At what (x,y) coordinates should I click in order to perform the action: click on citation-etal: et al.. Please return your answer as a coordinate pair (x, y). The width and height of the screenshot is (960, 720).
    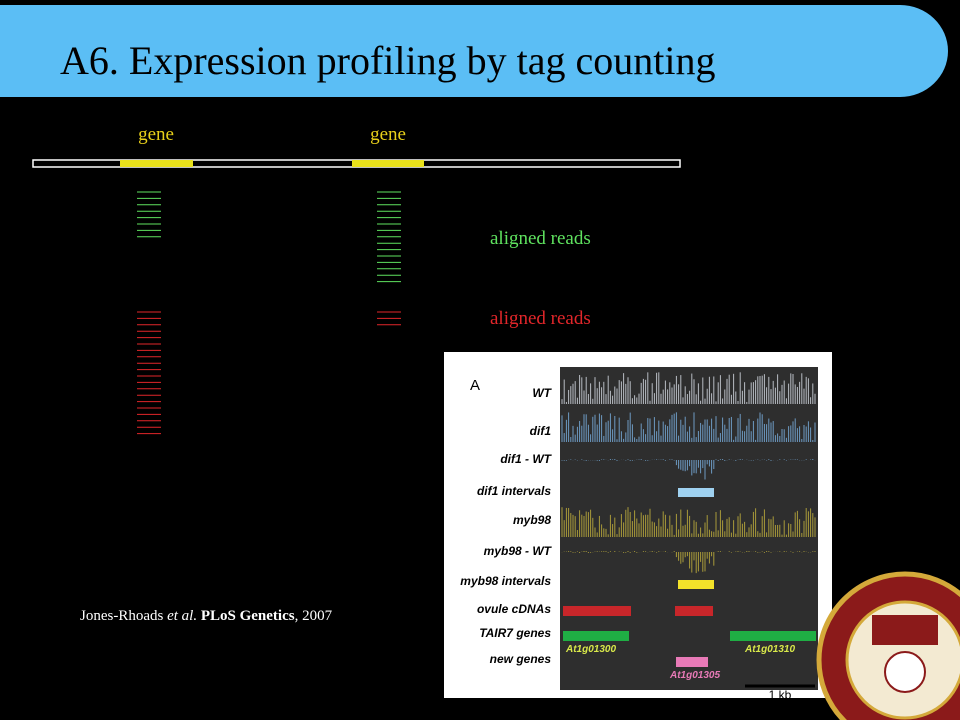
    Looking at the image, I should click on (182, 616).